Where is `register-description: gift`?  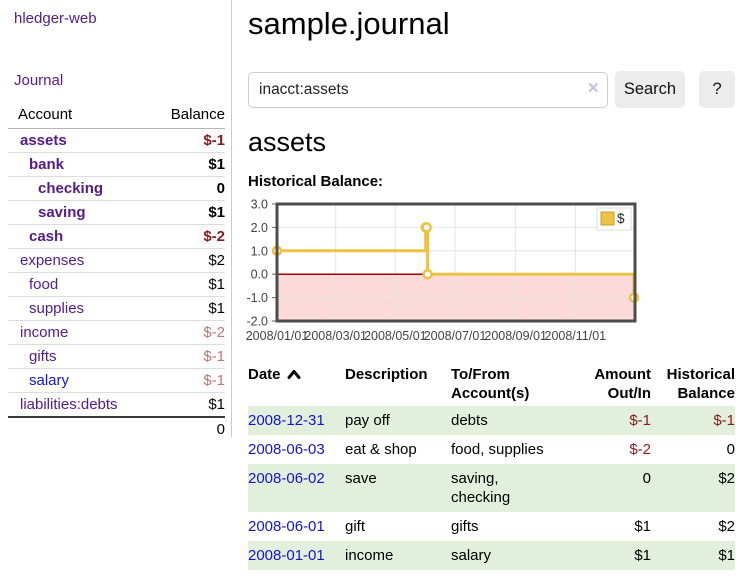 register-description: gift is located at coordinates (355, 526).